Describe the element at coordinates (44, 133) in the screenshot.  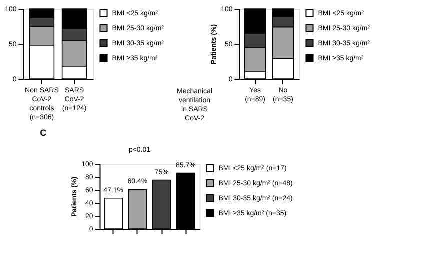
I see `chart-title: C` at that location.